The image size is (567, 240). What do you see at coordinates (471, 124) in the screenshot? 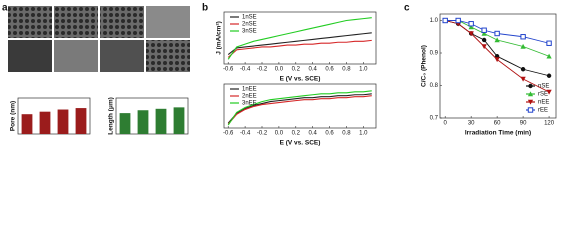
I see `x-tick-label: 30` at bounding box center [471, 124].